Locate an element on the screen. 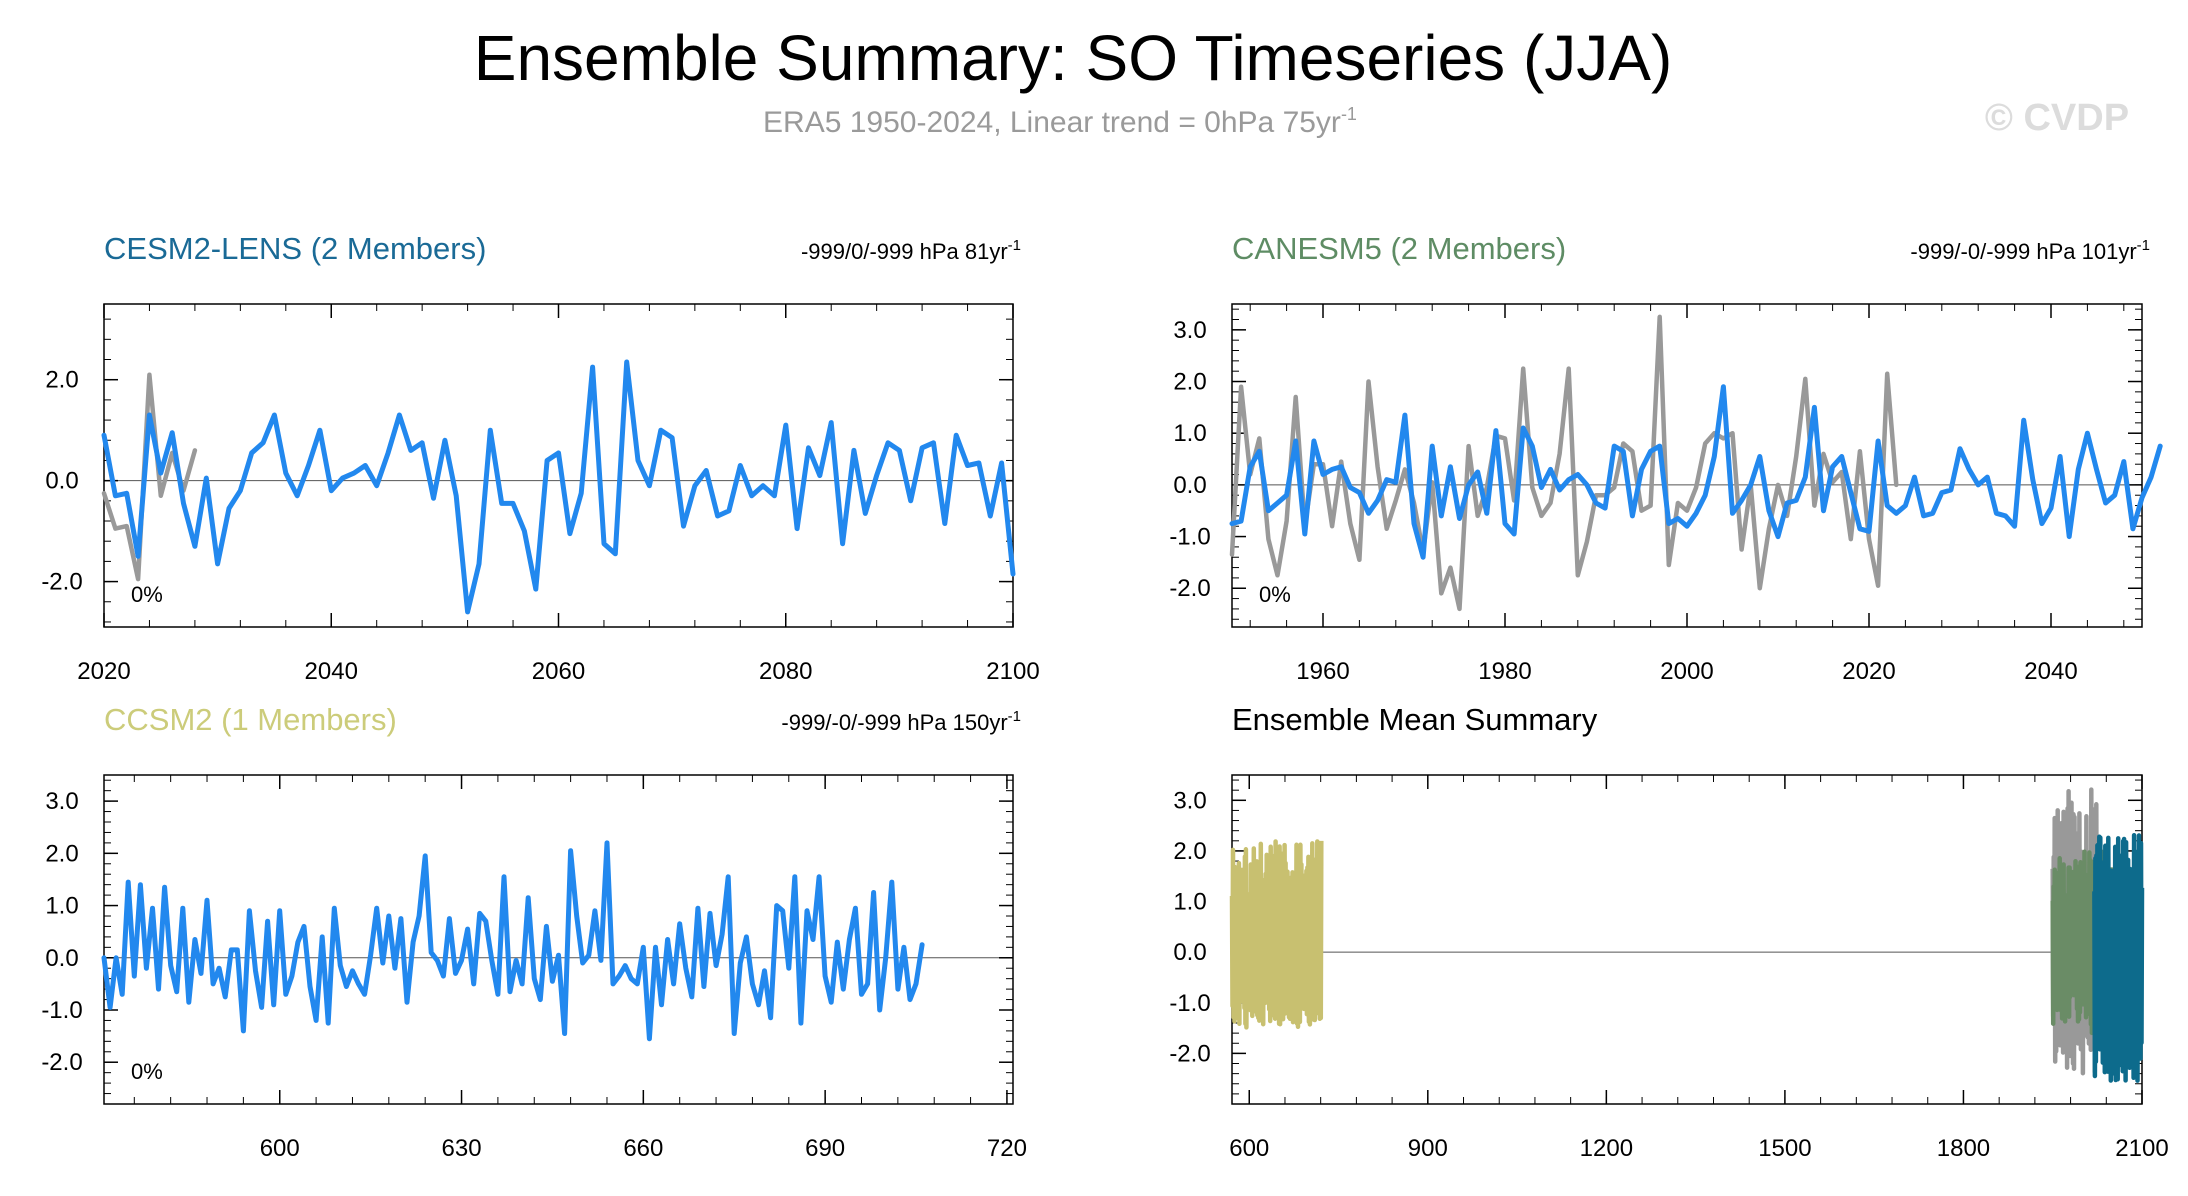 The image size is (2188, 1196). panel-stat: -999/-0/-999 hPa 150yr-1 is located at coordinates (901, 721).